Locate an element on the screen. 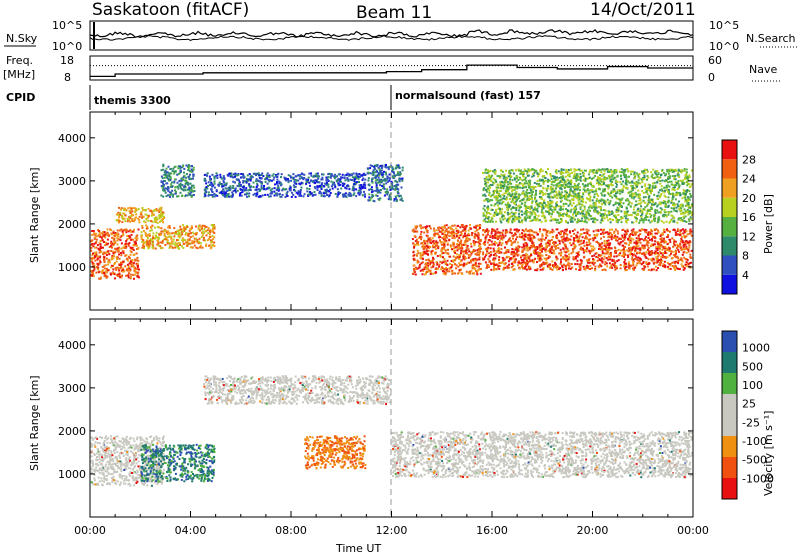 This screenshot has width=800, height=558. nsky-trace is located at coordinates (391, 33).